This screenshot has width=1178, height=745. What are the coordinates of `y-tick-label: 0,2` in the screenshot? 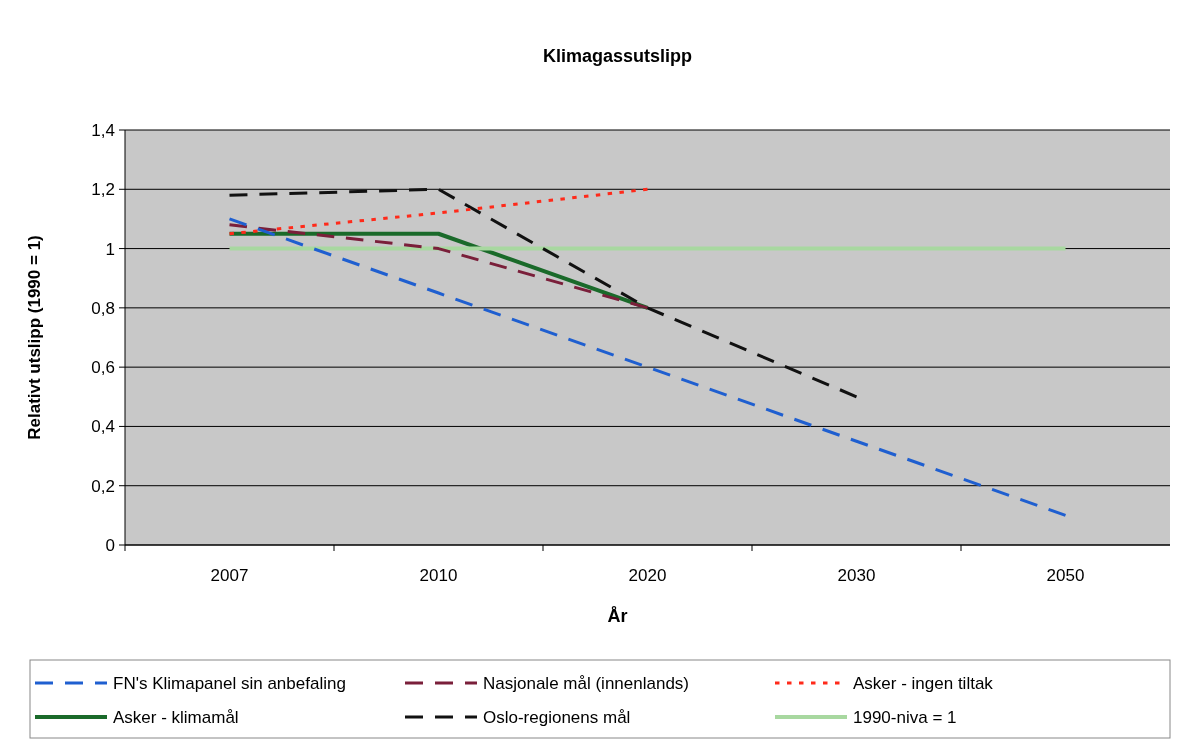 It's located at (103, 486).